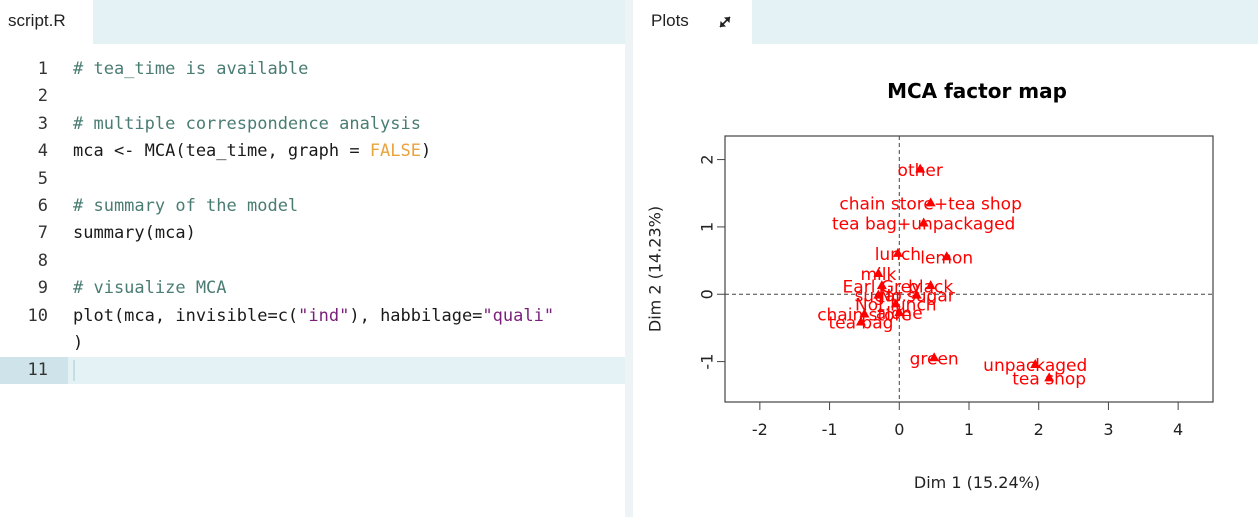 This screenshot has height=517, width=1258. What do you see at coordinates (312, 288) in the screenshot?
I see `code-line: 9 # visualize MCA` at bounding box center [312, 288].